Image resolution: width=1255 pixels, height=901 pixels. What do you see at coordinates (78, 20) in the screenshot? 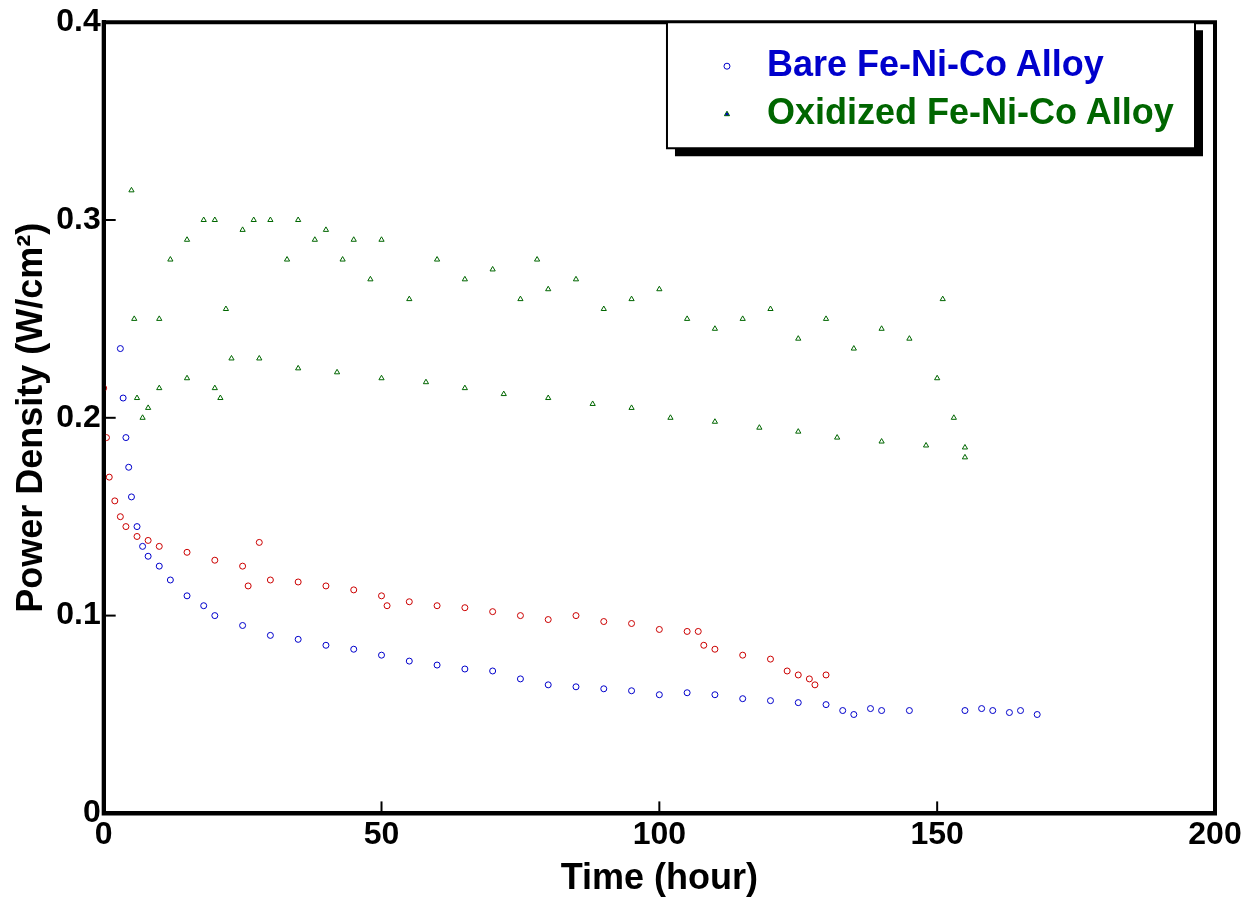
I see `y-tick-label: 0.4` at bounding box center [78, 20].